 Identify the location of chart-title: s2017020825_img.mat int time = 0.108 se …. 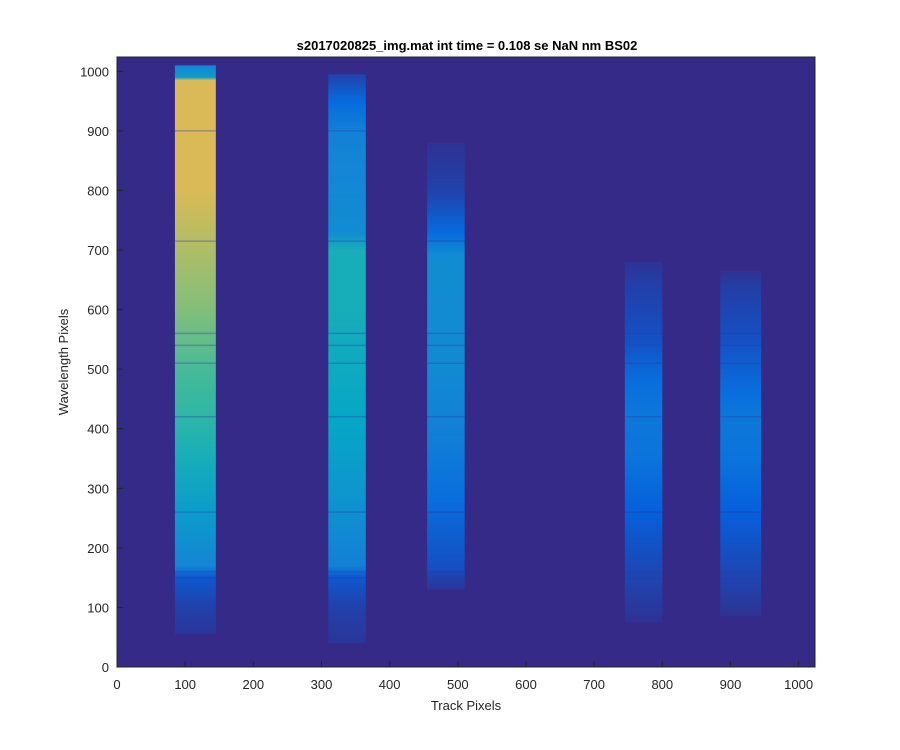
(467, 45).